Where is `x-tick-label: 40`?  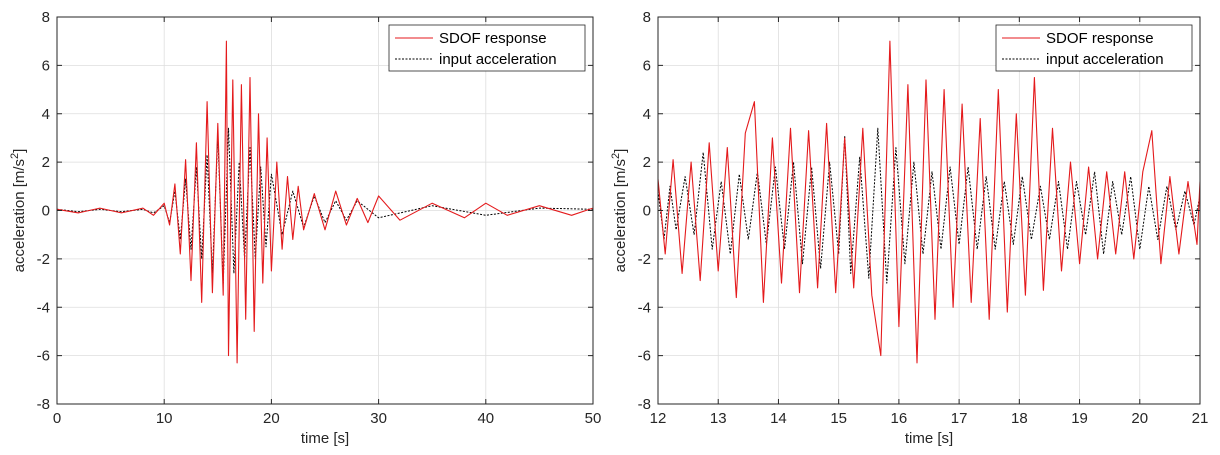
x-tick-label: 40 is located at coordinates (485, 418).